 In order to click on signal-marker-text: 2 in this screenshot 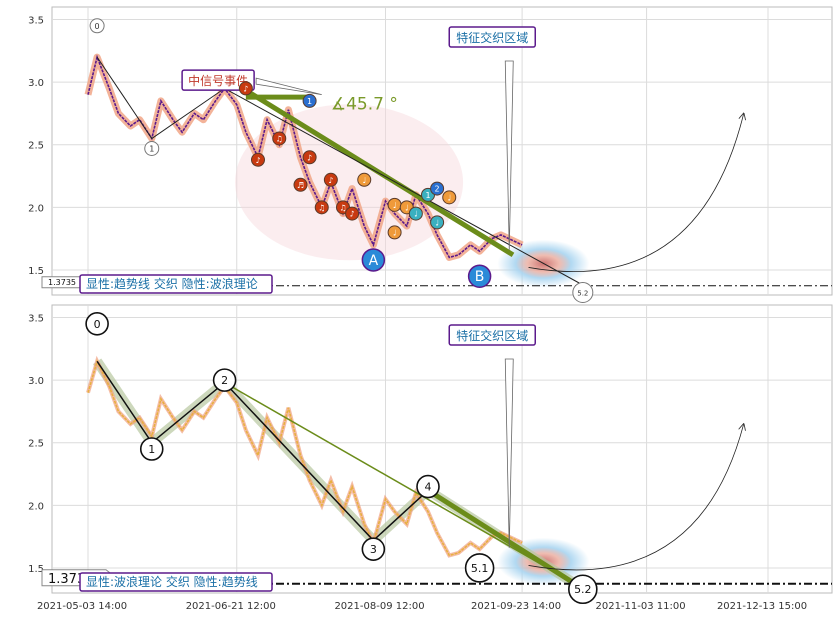, I will do `click(437, 189)`.